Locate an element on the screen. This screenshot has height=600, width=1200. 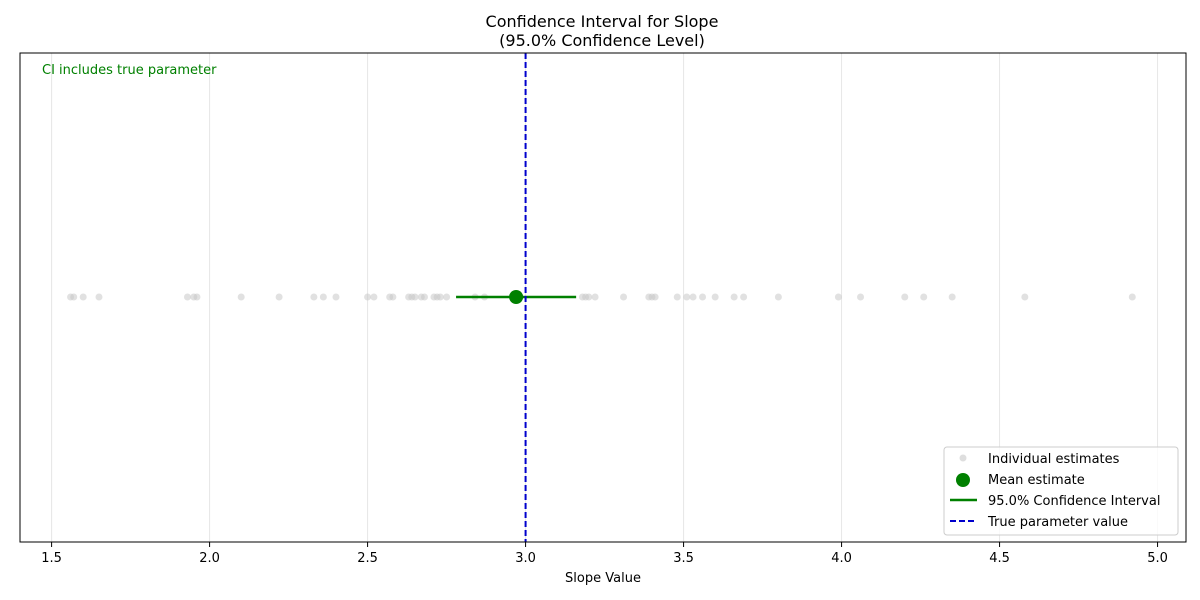
x-tick-label: 4.5 is located at coordinates (999, 558).